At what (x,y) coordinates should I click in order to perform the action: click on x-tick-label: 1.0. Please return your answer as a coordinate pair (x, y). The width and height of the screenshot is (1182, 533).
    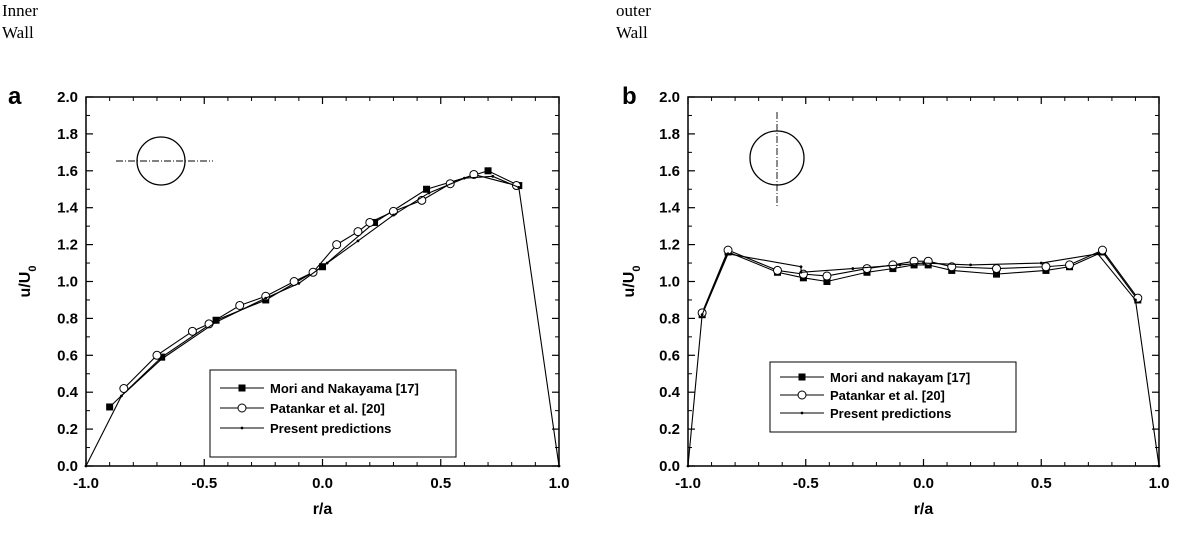
    Looking at the image, I should click on (559, 483).